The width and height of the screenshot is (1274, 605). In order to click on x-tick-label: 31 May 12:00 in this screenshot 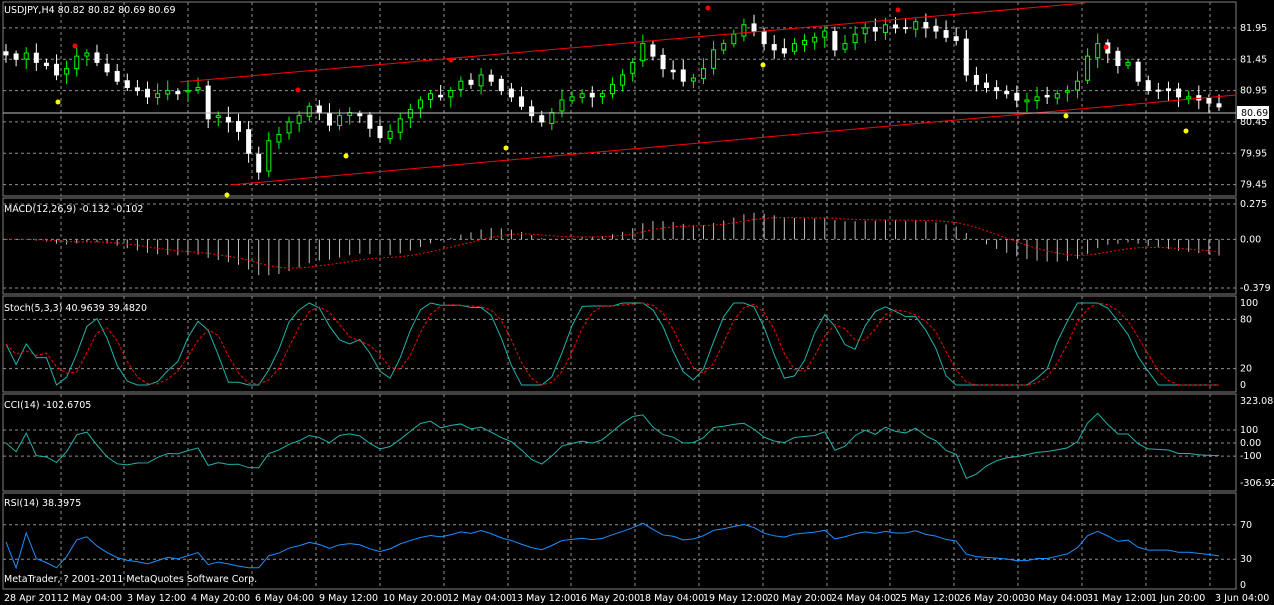, I will do `click(1119, 598)`.